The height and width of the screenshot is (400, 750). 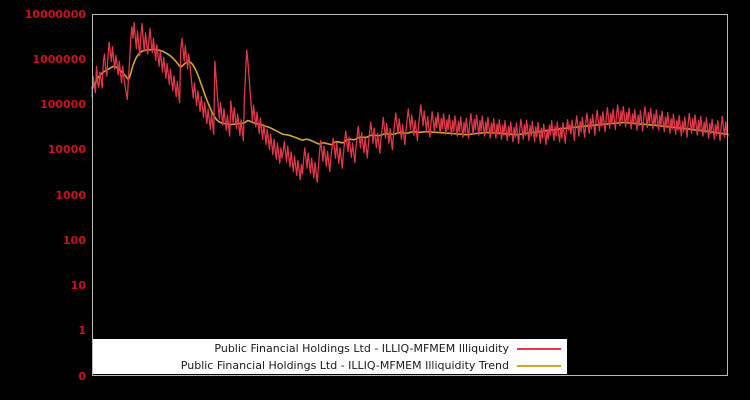 What do you see at coordinates (55, 14) in the screenshot?
I see `y-tick-label: 10000000` at bounding box center [55, 14].